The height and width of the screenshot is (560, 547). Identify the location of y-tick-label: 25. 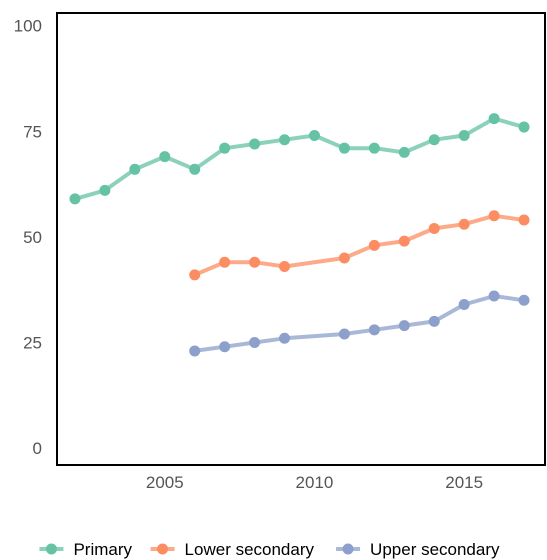
(32, 342).